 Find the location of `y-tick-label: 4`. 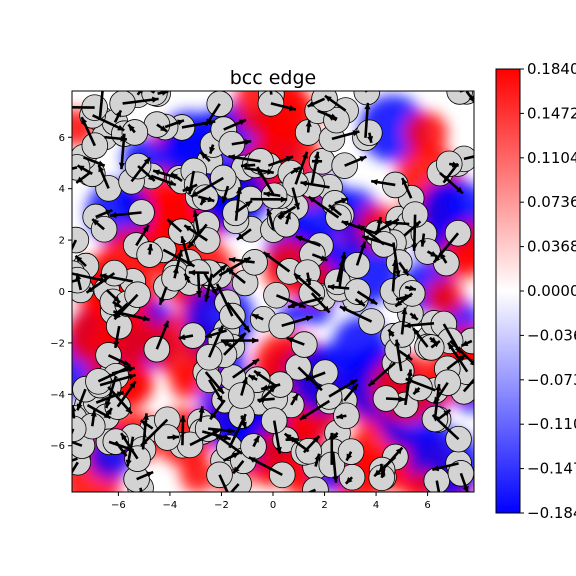

y-tick-label: 4 is located at coordinates (62, 189).